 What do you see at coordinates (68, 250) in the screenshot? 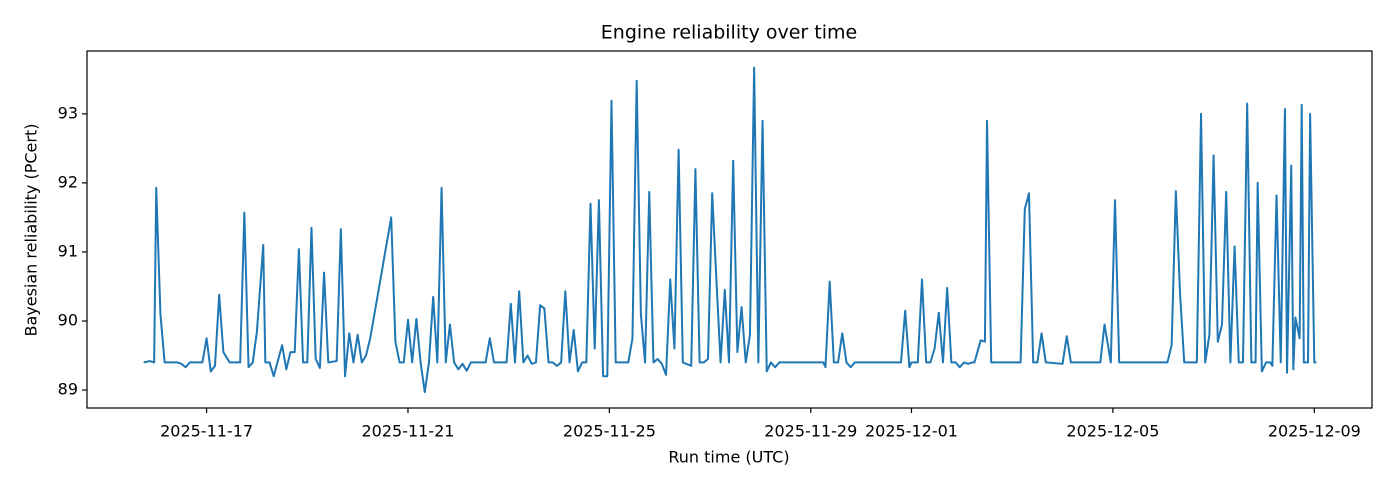
I see `y-tick-label: 91` at bounding box center [68, 250].